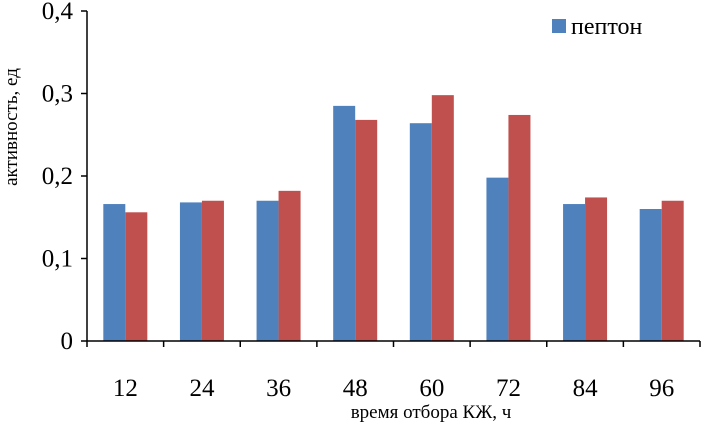  Describe the element at coordinates (355, 388) in the screenshot. I see `x-tick-label: 48` at that location.